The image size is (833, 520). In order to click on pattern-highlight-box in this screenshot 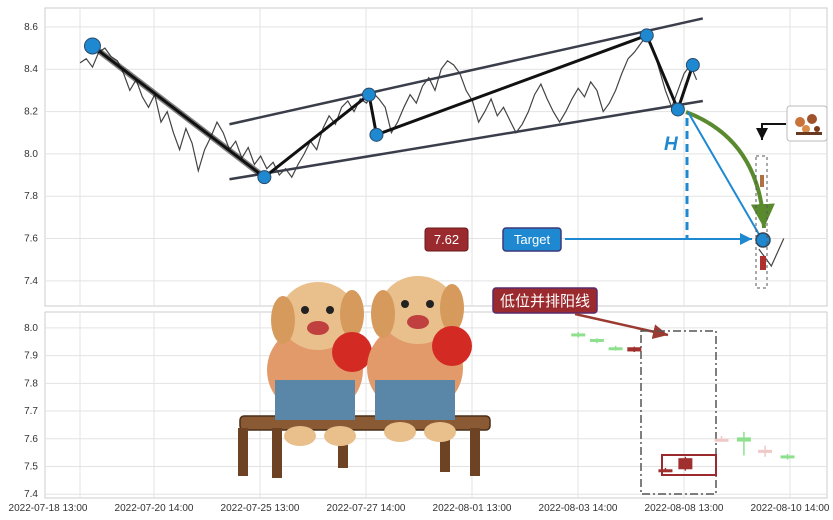, I will do `click(678, 412)`.